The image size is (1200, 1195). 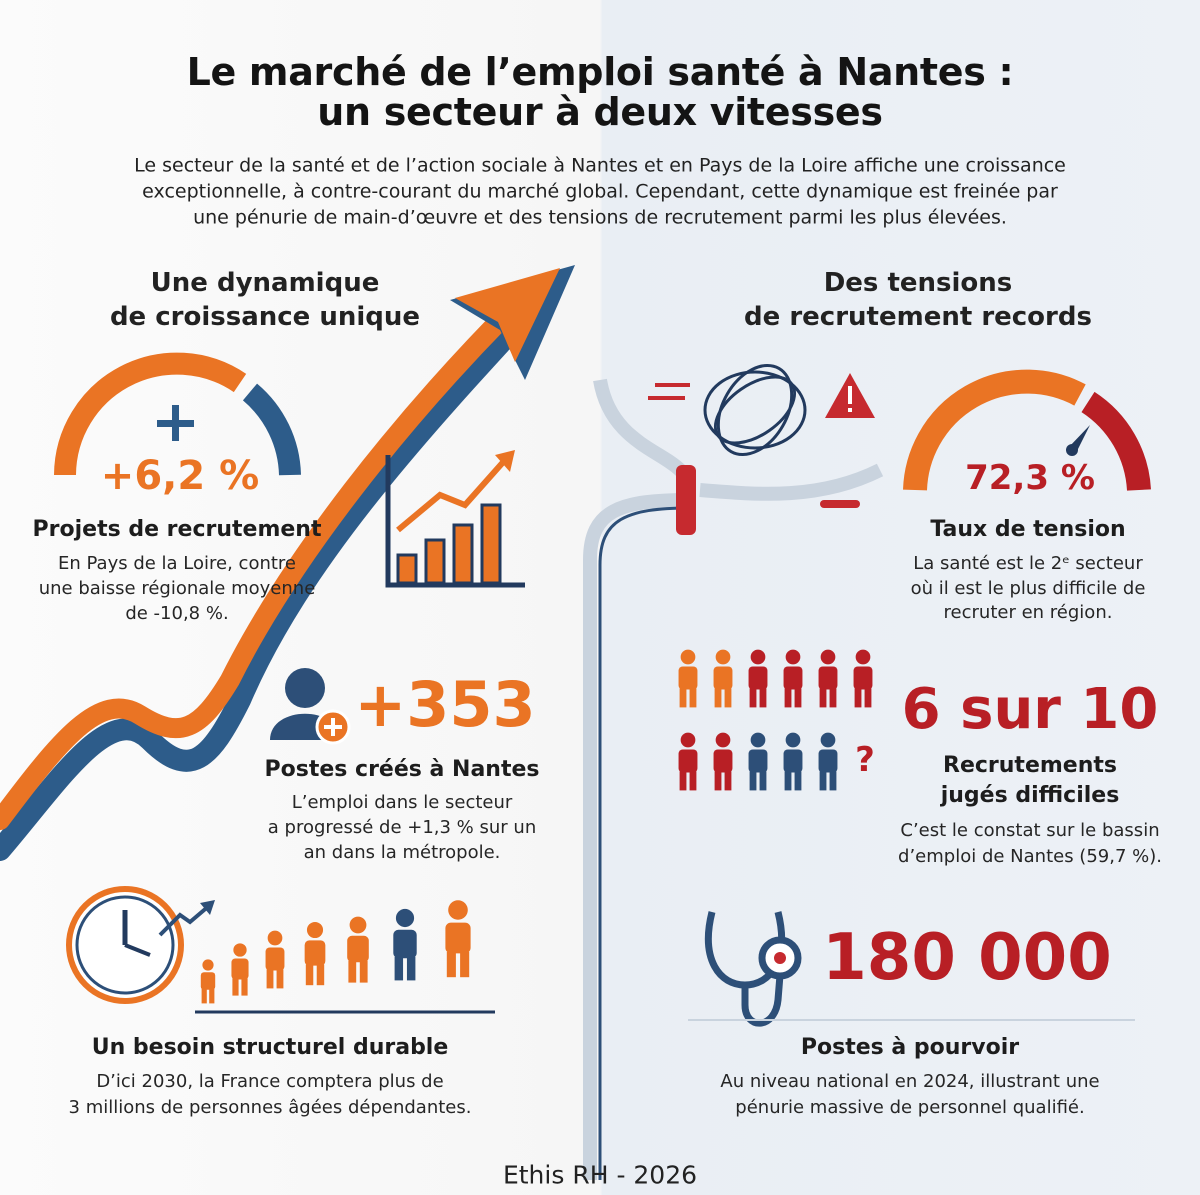 What do you see at coordinates (762, 1000) in the screenshot?
I see `stethoscope-icon` at bounding box center [762, 1000].